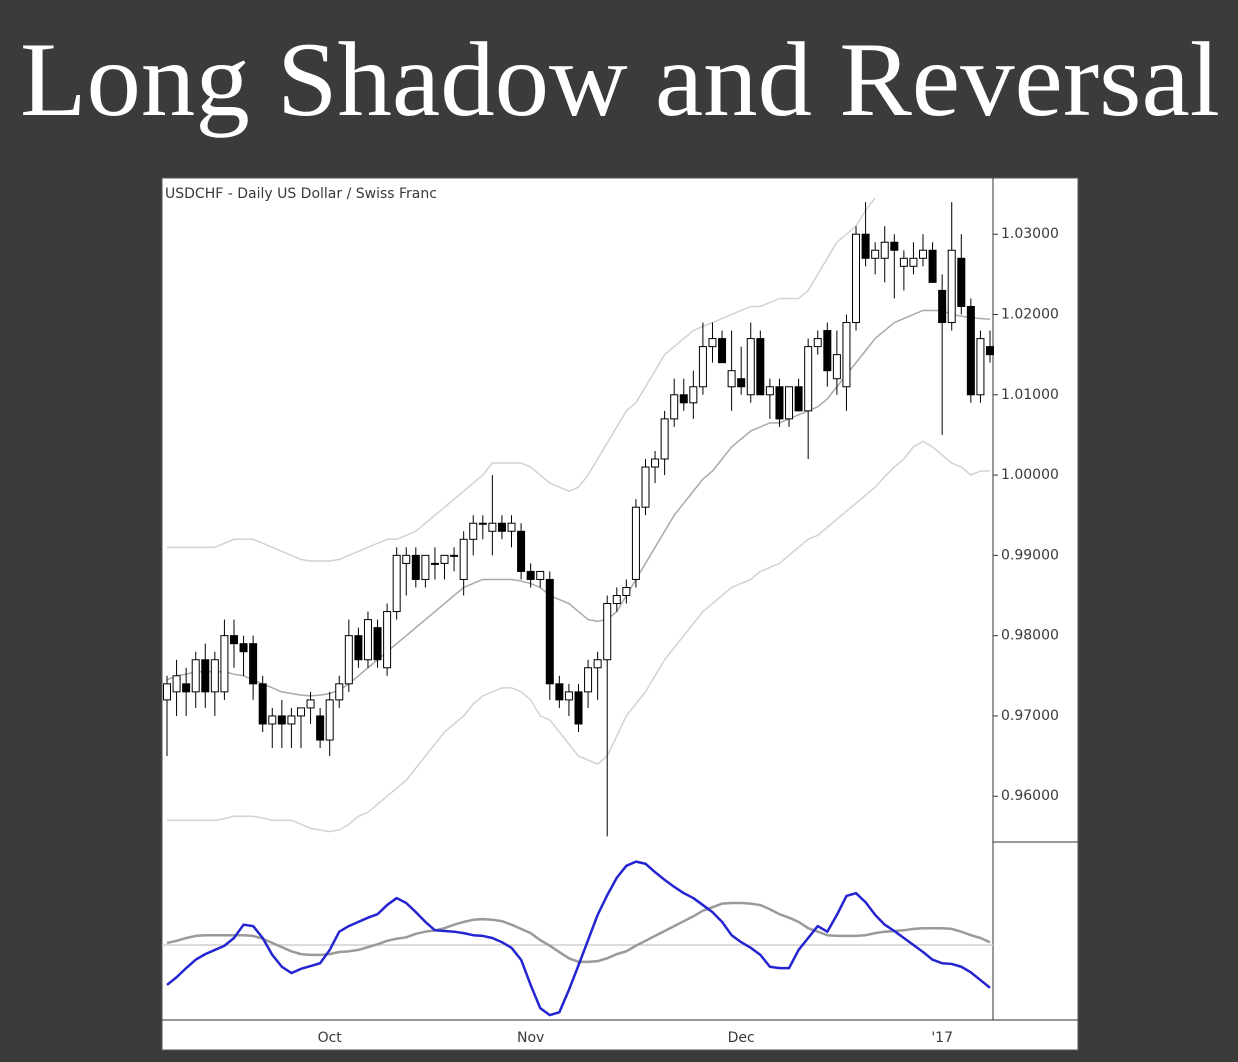 The height and width of the screenshot is (1062, 1238). I want to click on y-tick-label: 0.96000, so click(1030, 796).